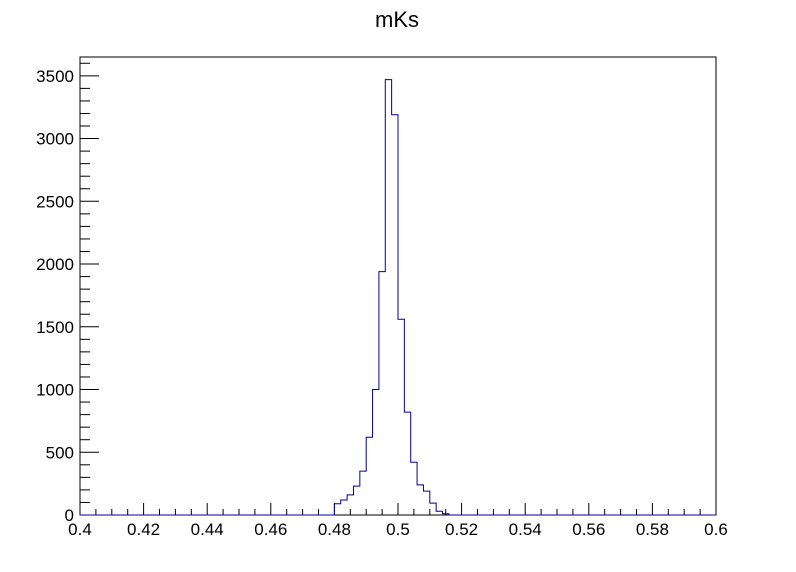  I want to click on y-tick-label: 1500, so click(55, 327).